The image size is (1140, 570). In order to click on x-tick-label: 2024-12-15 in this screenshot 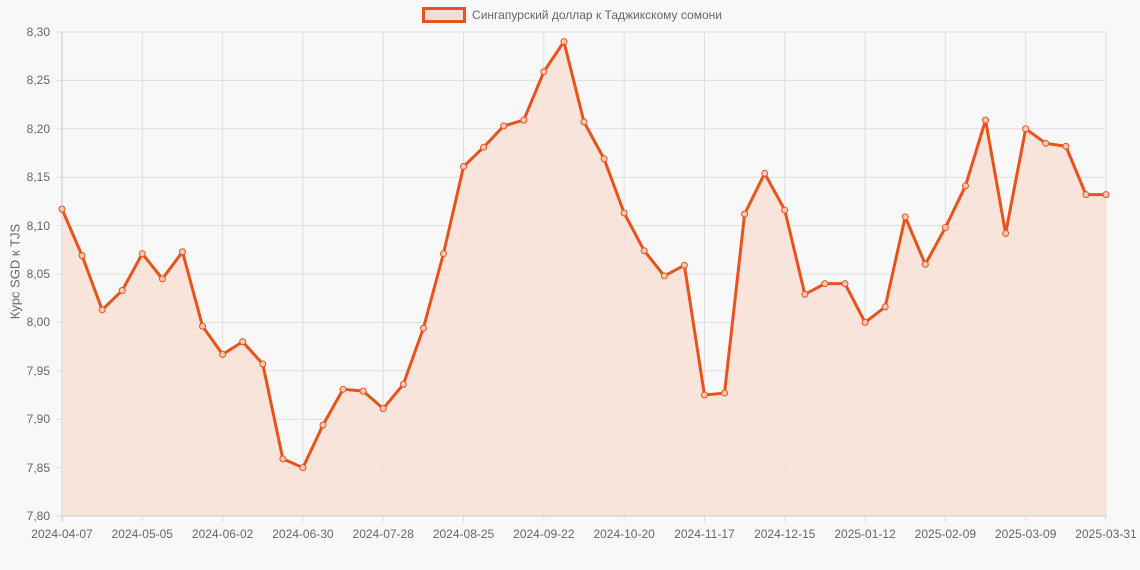, I will do `click(785, 534)`.